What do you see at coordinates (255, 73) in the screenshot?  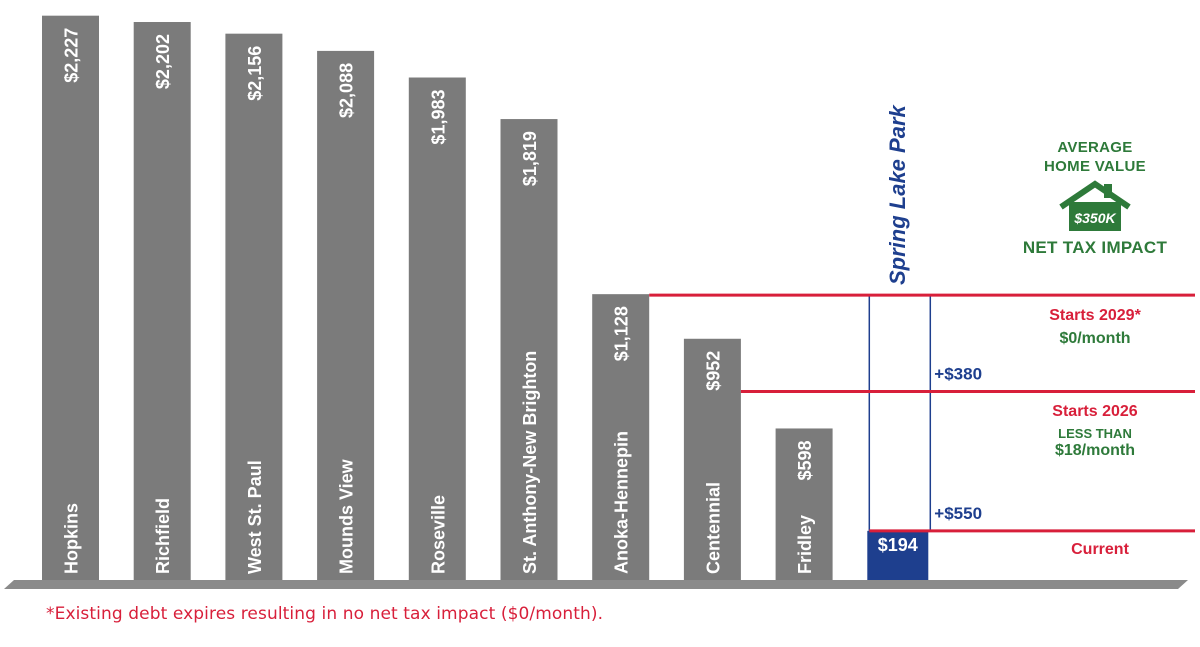 I see `data-label-2: $2,156` at bounding box center [255, 73].